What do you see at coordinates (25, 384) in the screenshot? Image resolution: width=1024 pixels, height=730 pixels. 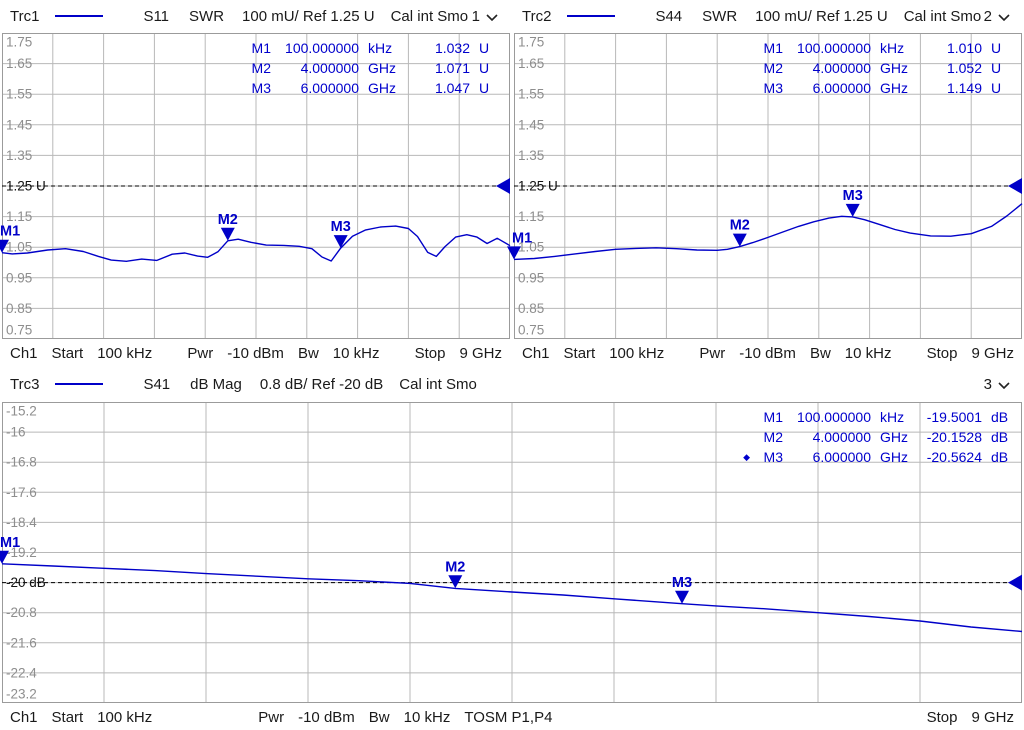 I see `trace-name: Trc3` at bounding box center [25, 384].